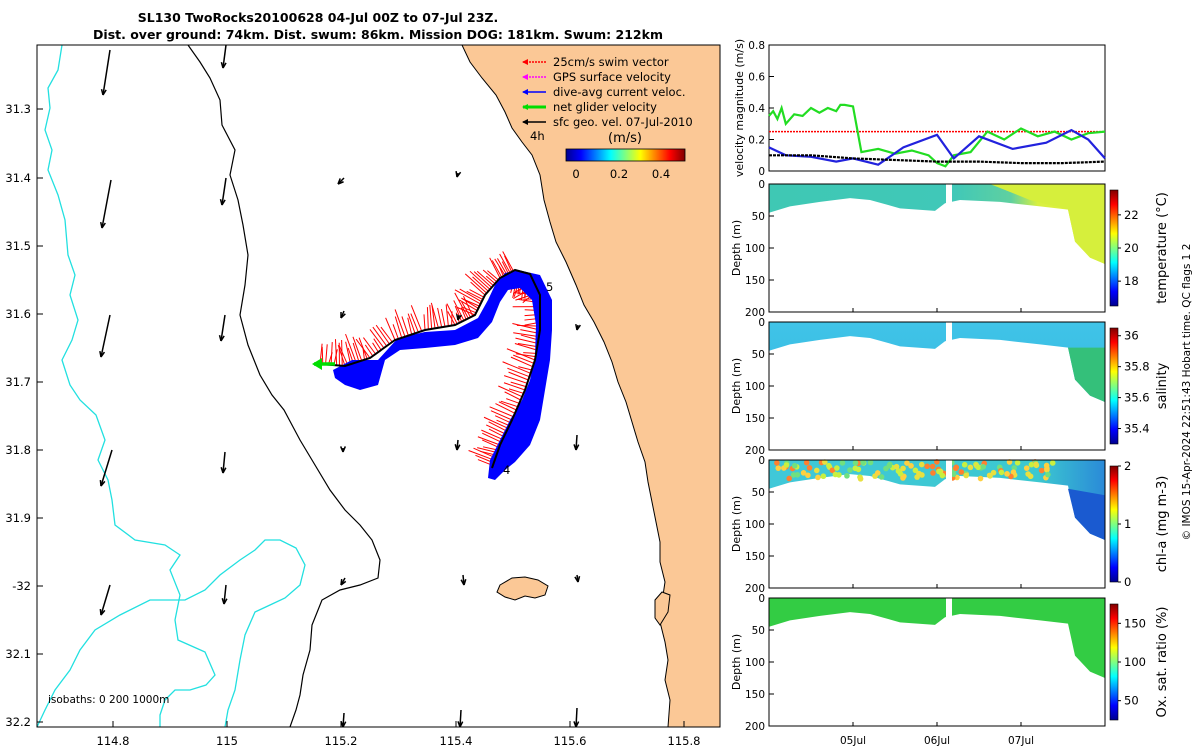  What do you see at coordinates (736, 662) in the screenshot?
I see `depth-ylabel: Depth (m)` at bounding box center [736, 662].